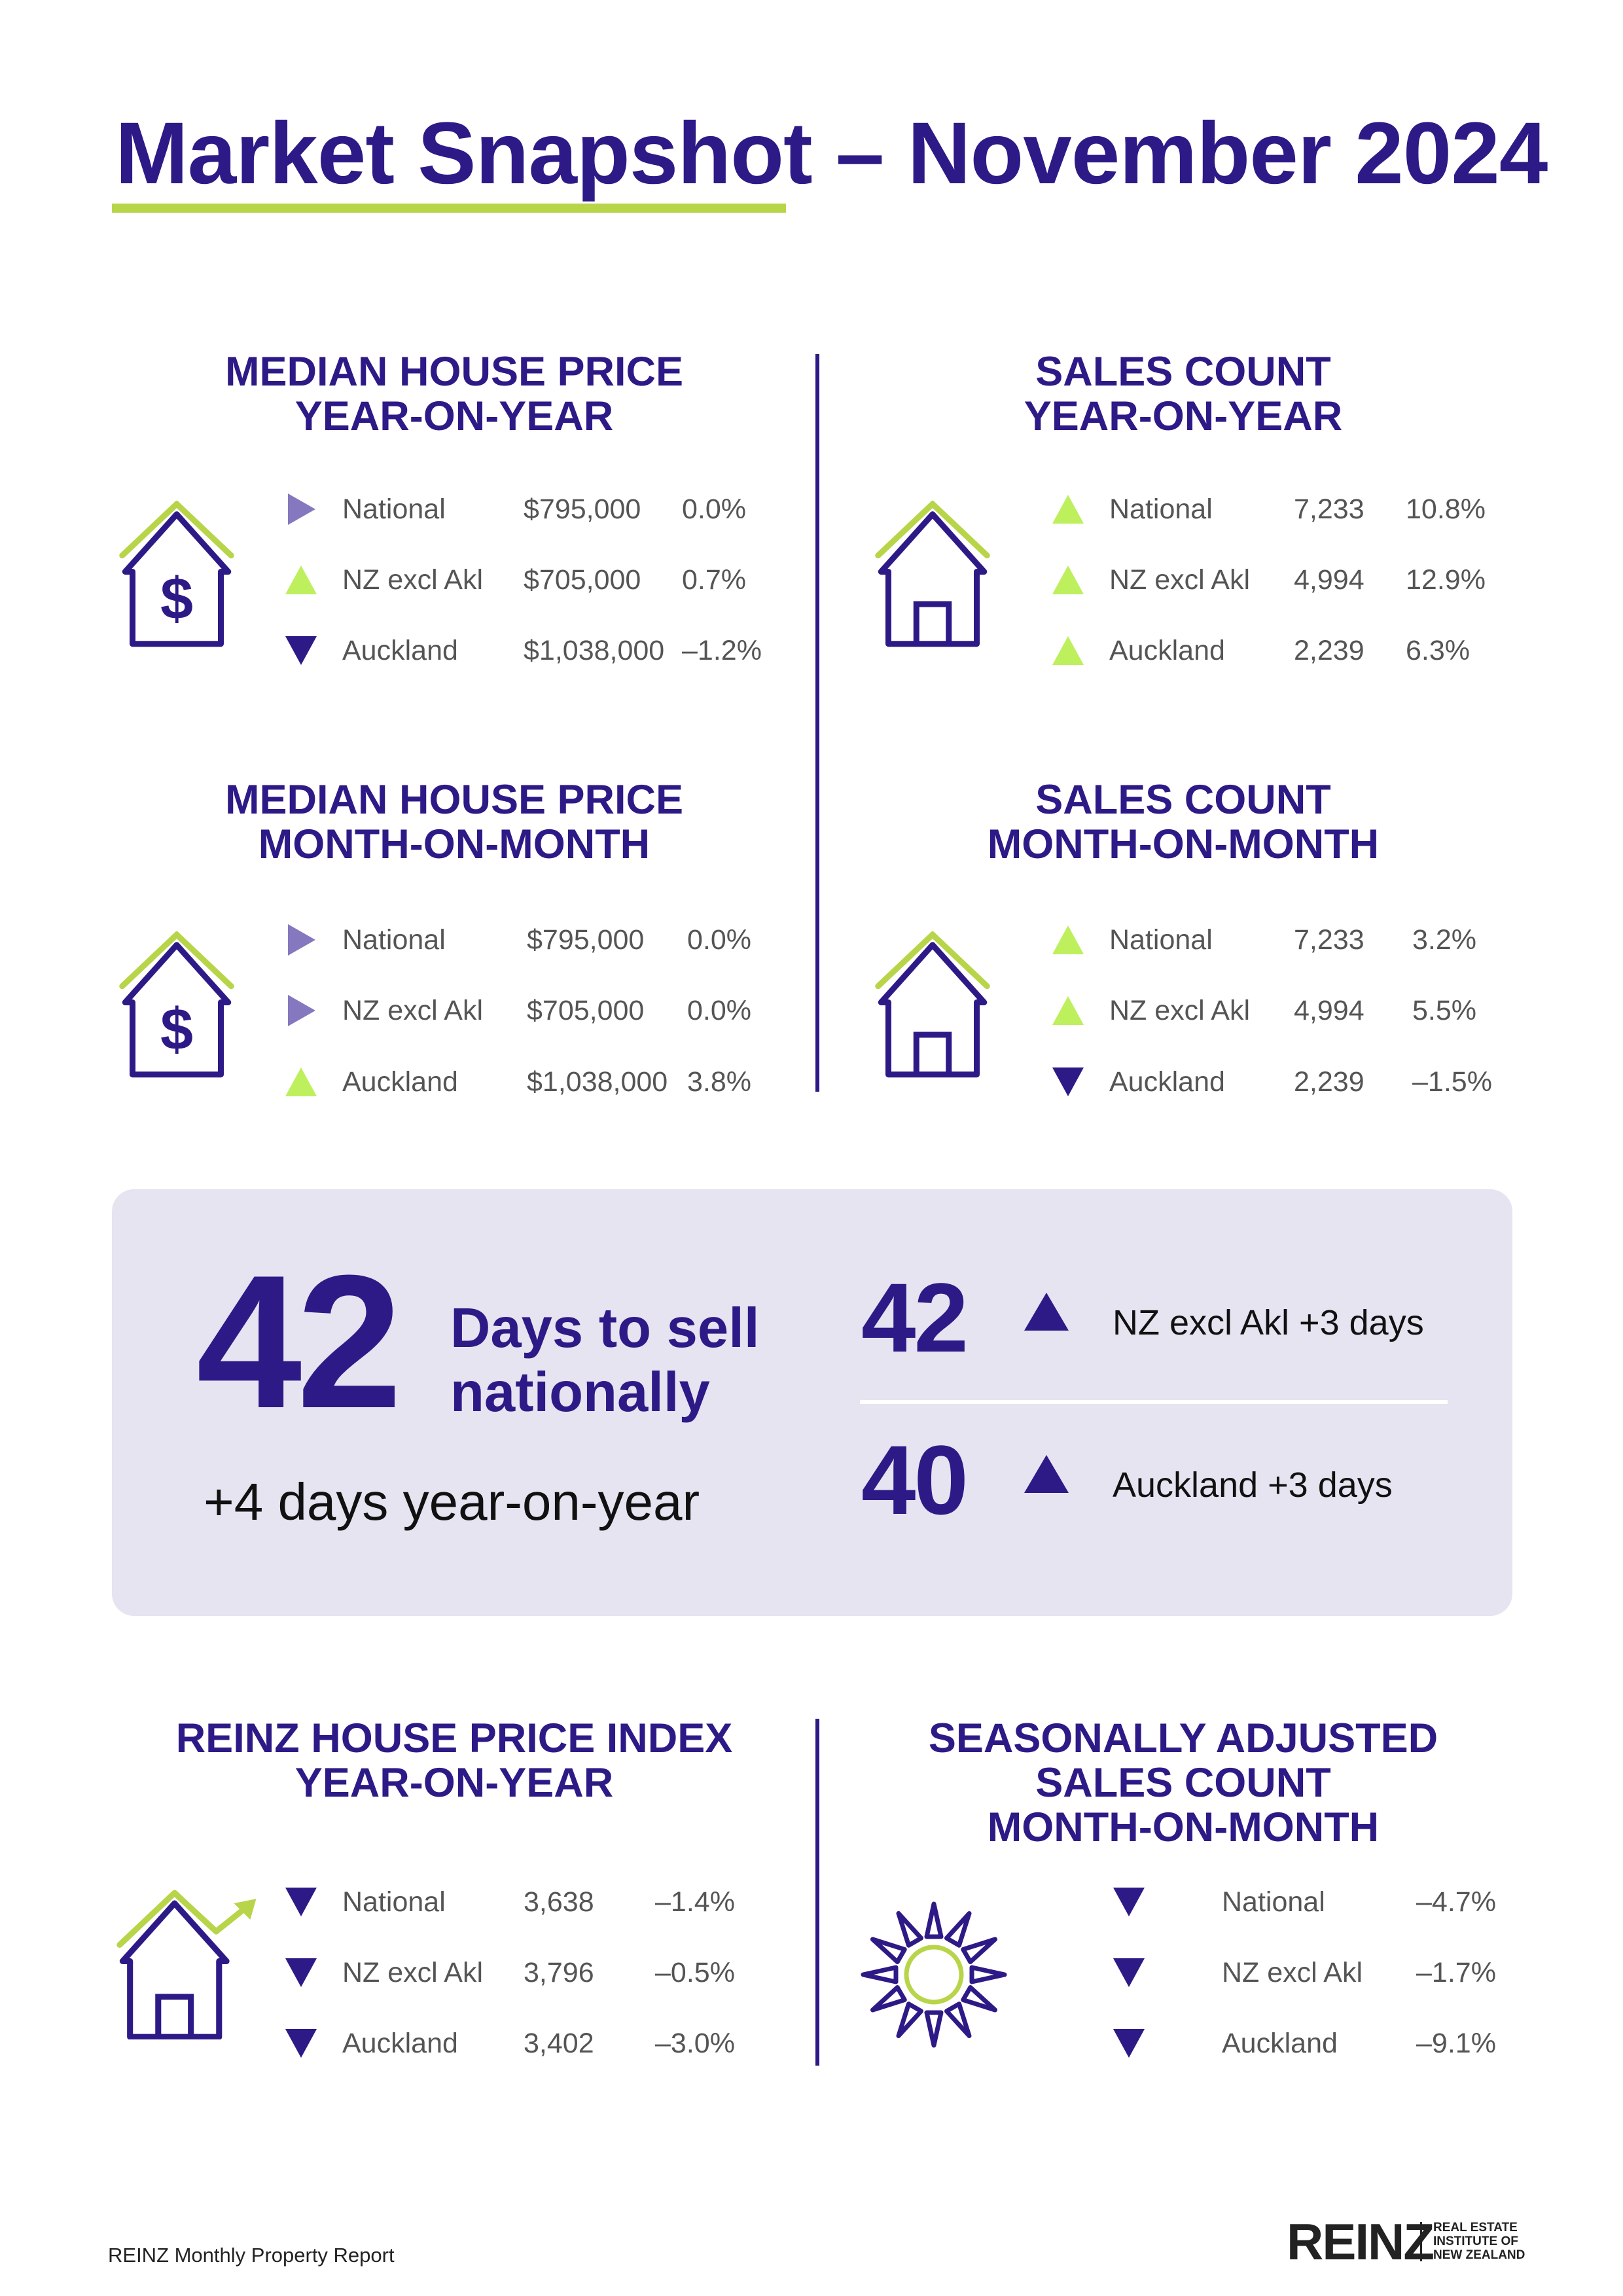  Describe the element at coordinates (1475, 2241) in the screenshot. I see `logo-subtitle-line: INSTITUTE OF` at that location.